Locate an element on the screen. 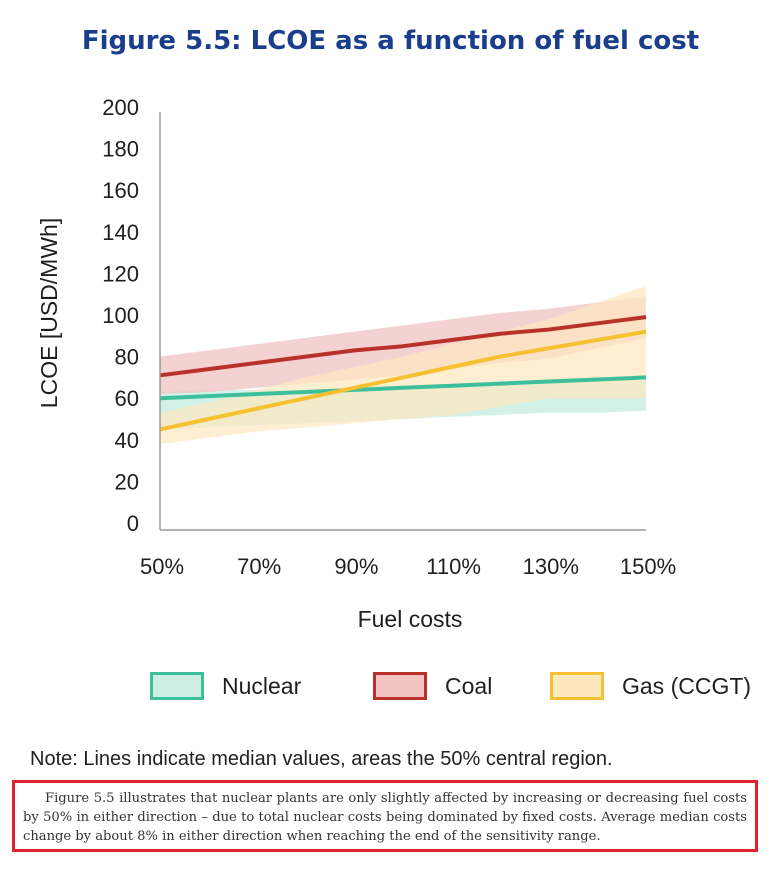 The width and height of the screenshot is (781, 869). legend-item-coal: Coal is located at coordinates (432, 686).